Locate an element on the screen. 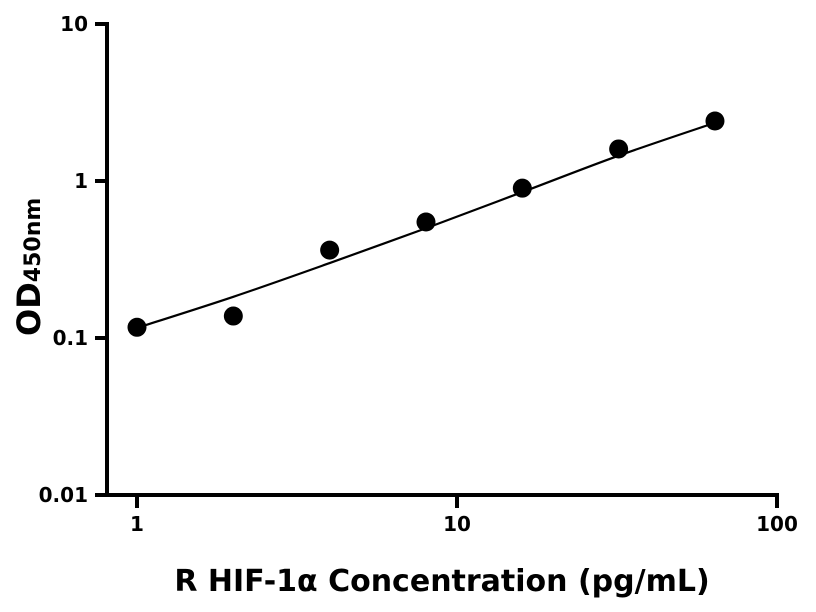  x-axis: 1 10 100 is located at coordinates (451, 514).